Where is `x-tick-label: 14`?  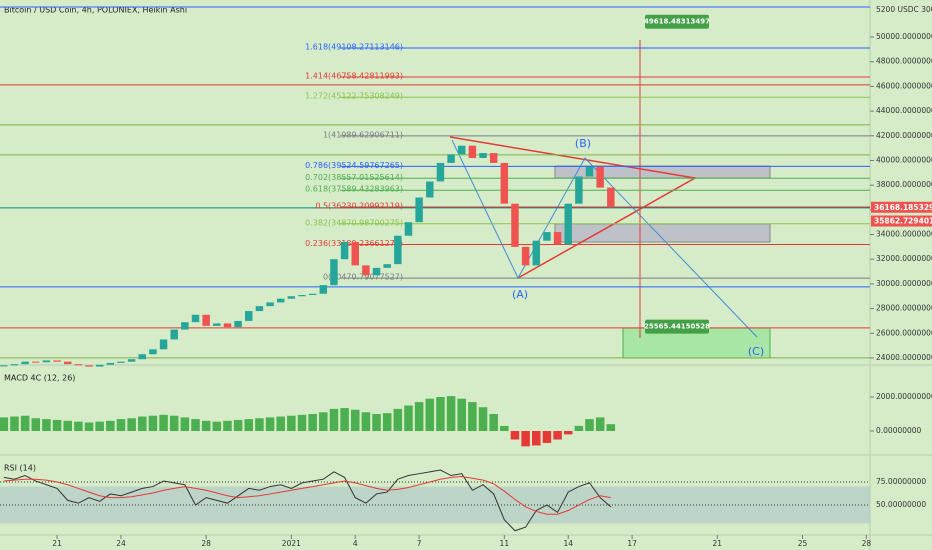
x-tick-label: 14 is located at coordinates (568, 543).